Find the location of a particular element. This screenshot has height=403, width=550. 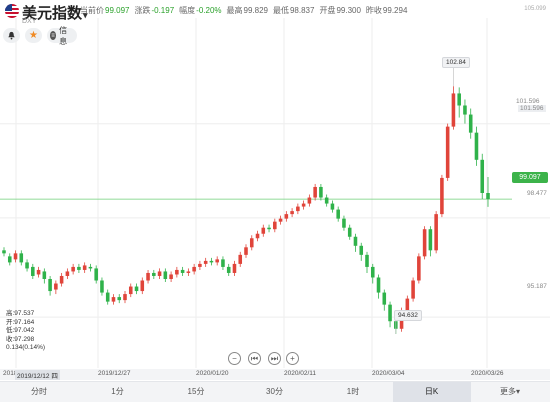

quote-stat: 最高99.829 is located at coordinates (247, 10).